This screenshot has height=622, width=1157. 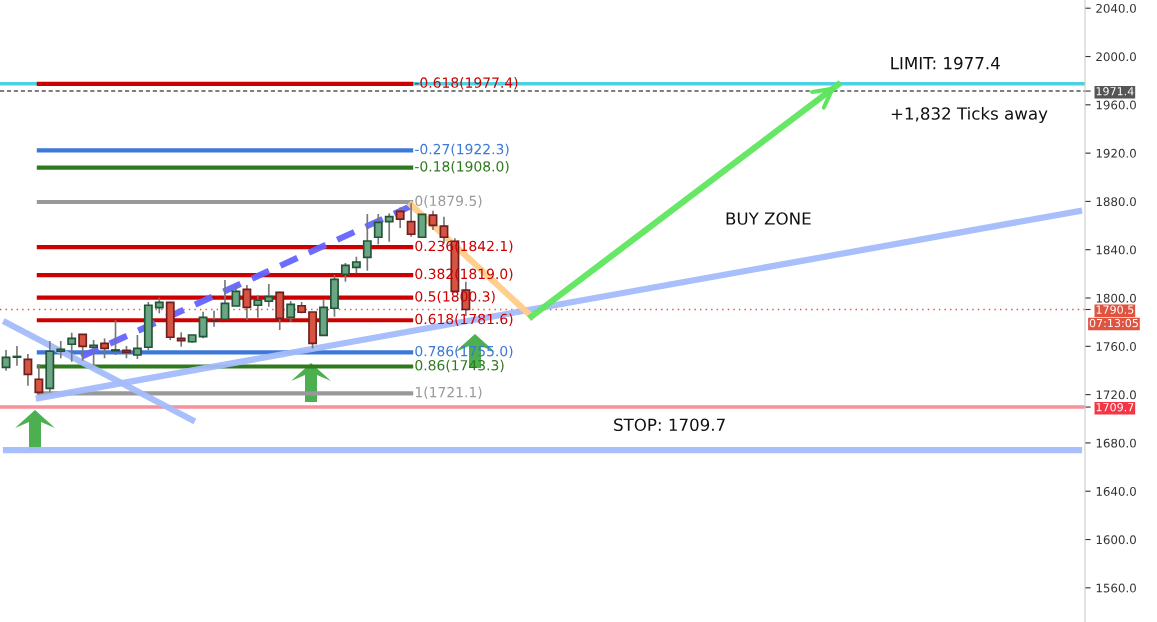 I want to click on series-label: 0.86(1743.3), so click(x=459, y=366).